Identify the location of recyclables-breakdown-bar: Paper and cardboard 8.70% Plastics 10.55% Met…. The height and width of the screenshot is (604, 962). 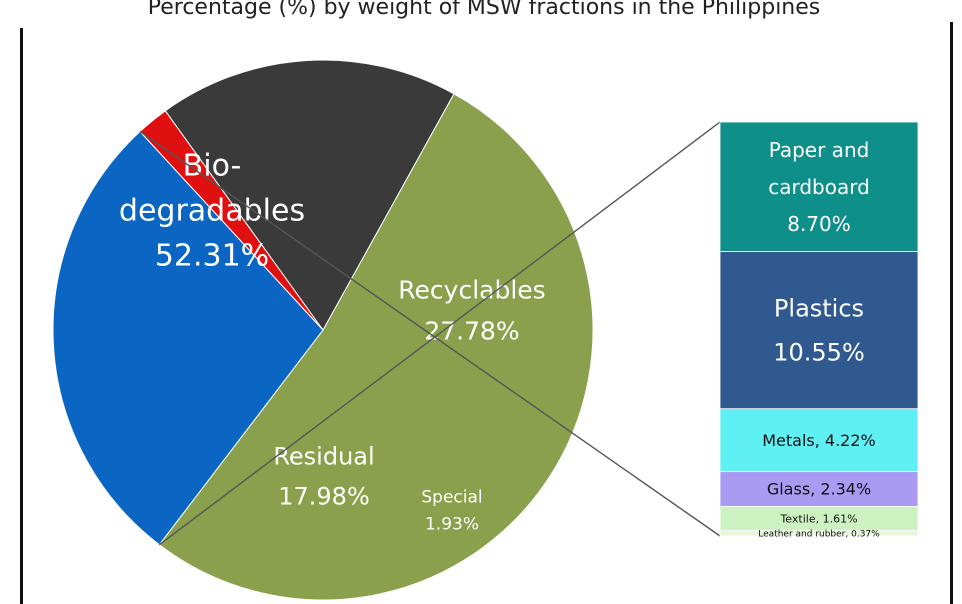
(819, 330).